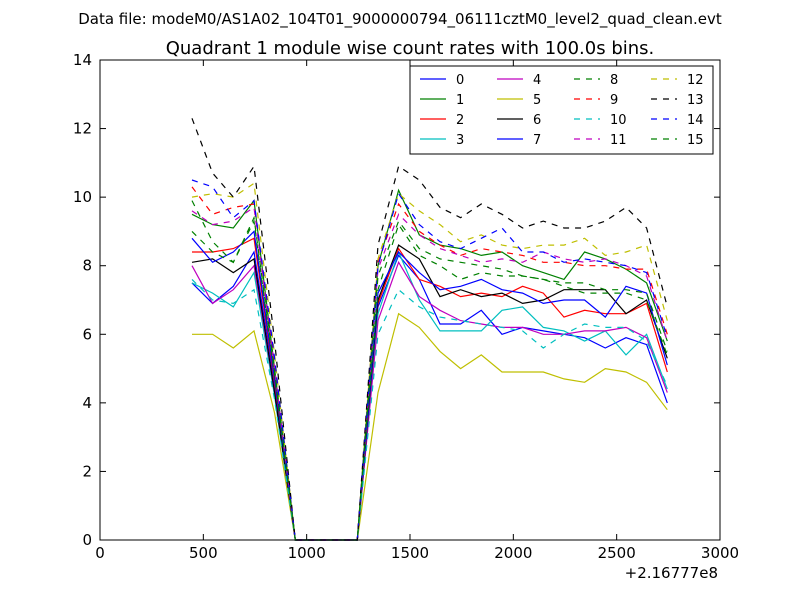 The image size is (800, 600). What do you see at coordinates (618, 140) in the screenshot?
I see `legend-label-11: 11` at bounding box center [618, 140].